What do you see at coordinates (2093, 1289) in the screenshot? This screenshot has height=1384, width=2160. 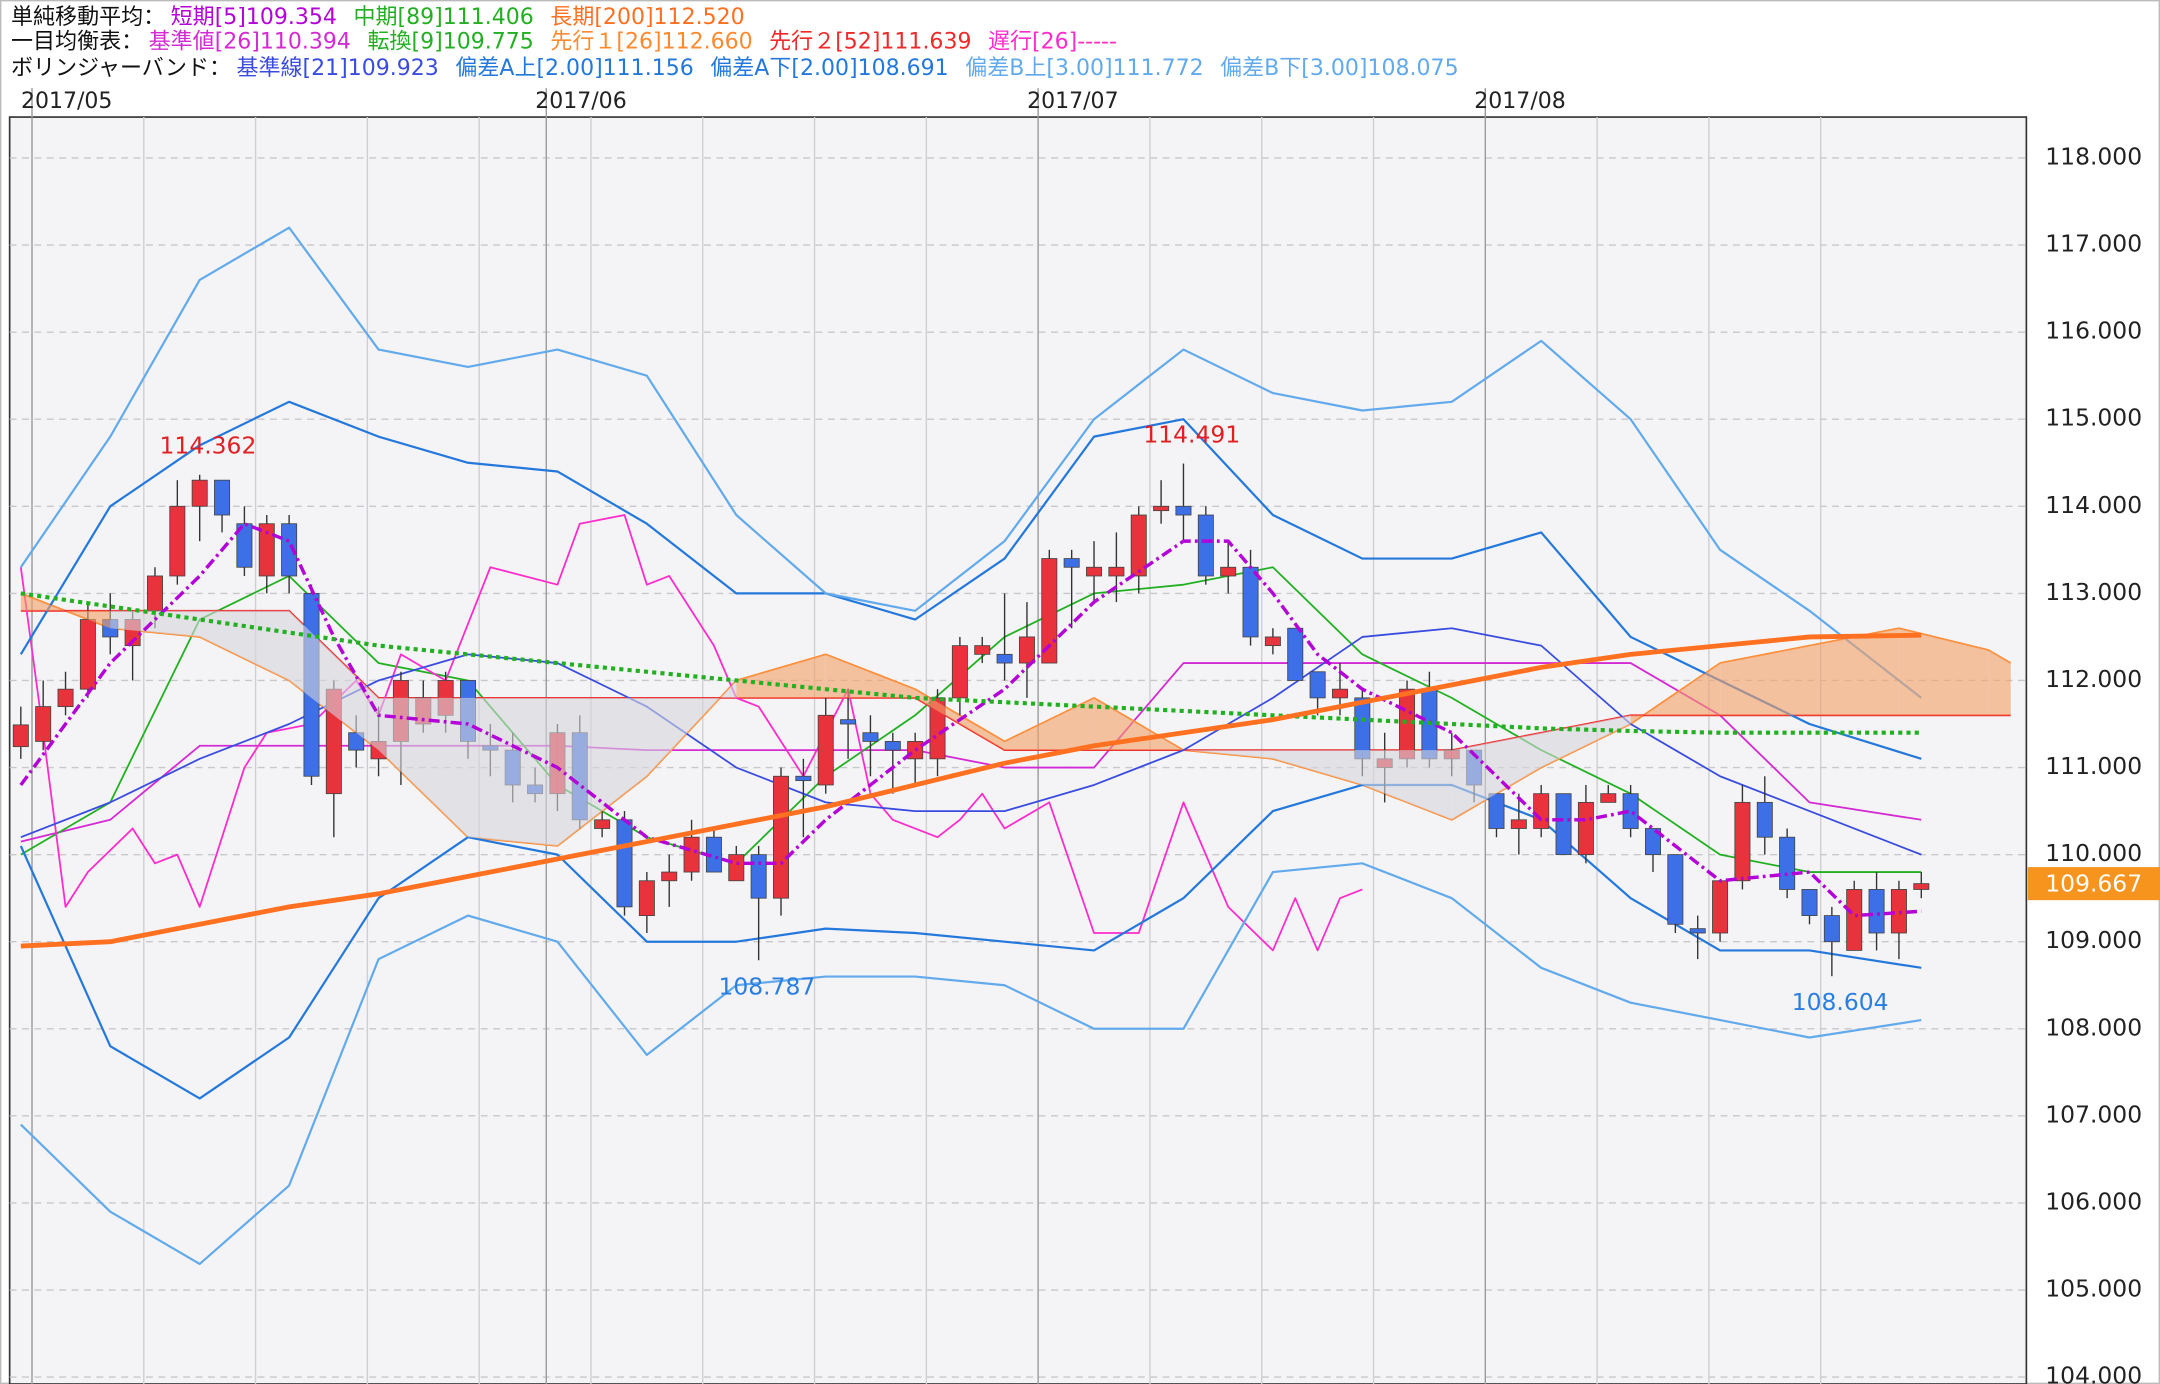 I see `y-tick-label: 105.000` at bounding box center [2093, 1289].